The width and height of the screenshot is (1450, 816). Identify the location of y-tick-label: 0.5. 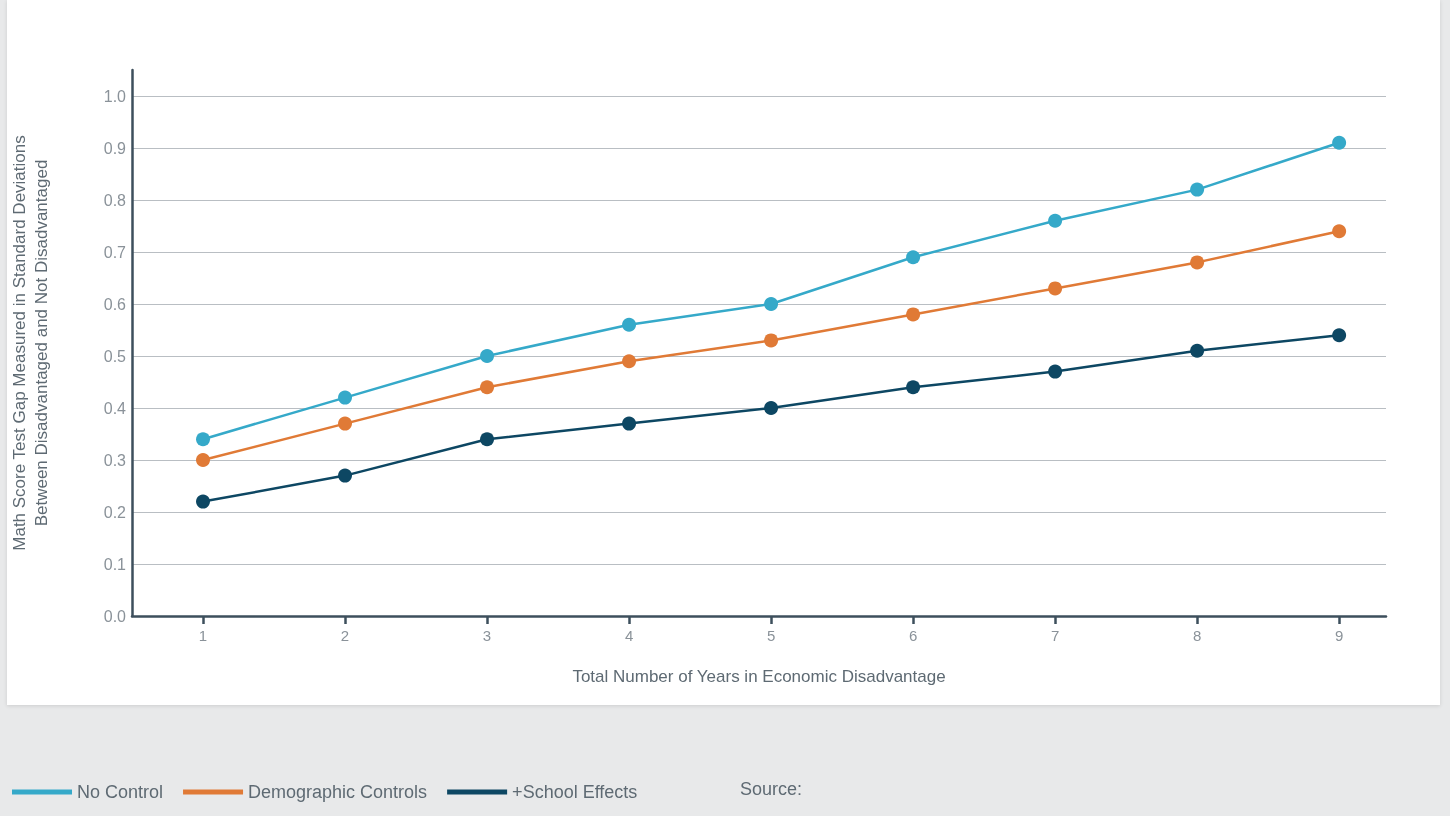
(115, 356).